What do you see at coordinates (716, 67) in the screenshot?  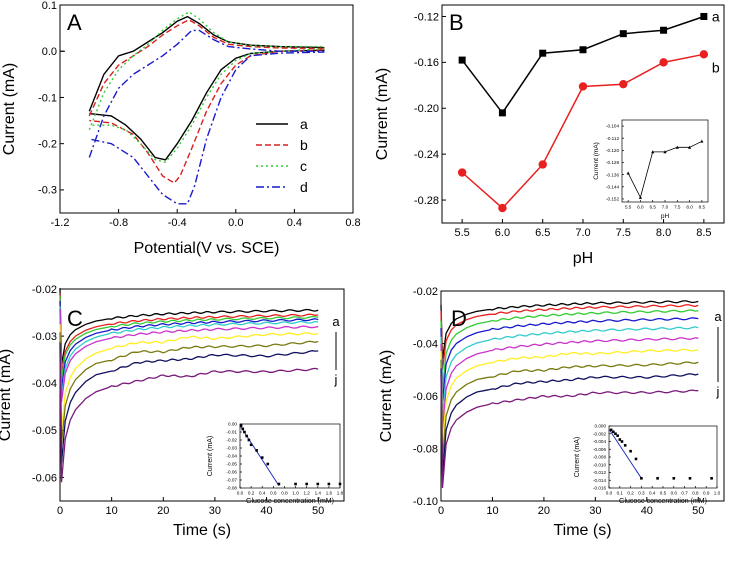 I see `series-label-b: b` at bounding box center [716, 67].